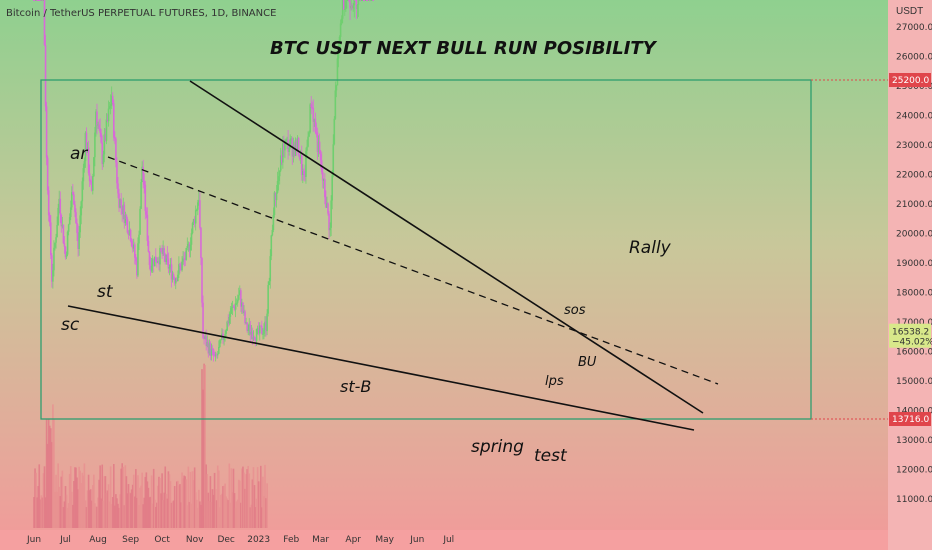  What do you see at coordinates (910, 335) in the screenshot?
I see `last-price-box` at bounding box center [910, 335].